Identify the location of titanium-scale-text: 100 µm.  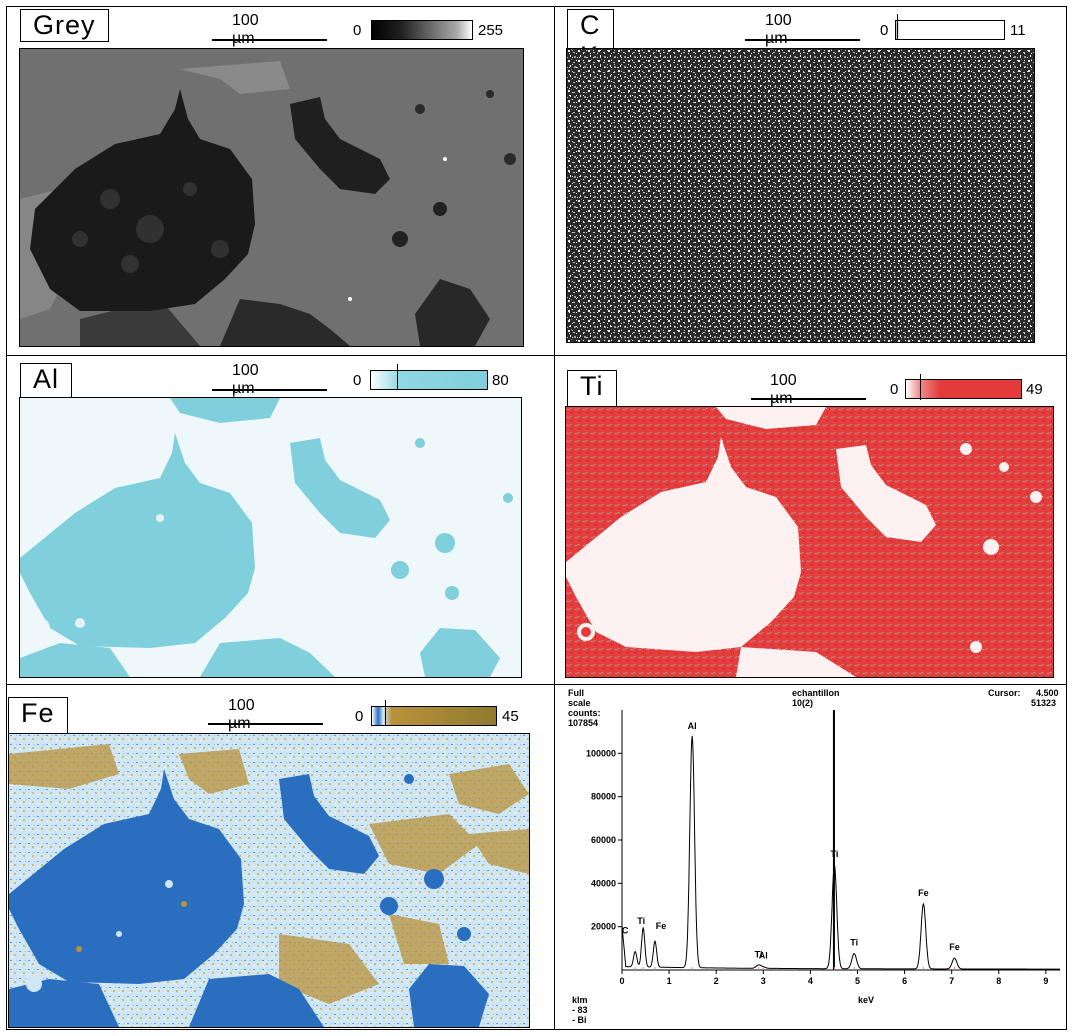
(783, 389).